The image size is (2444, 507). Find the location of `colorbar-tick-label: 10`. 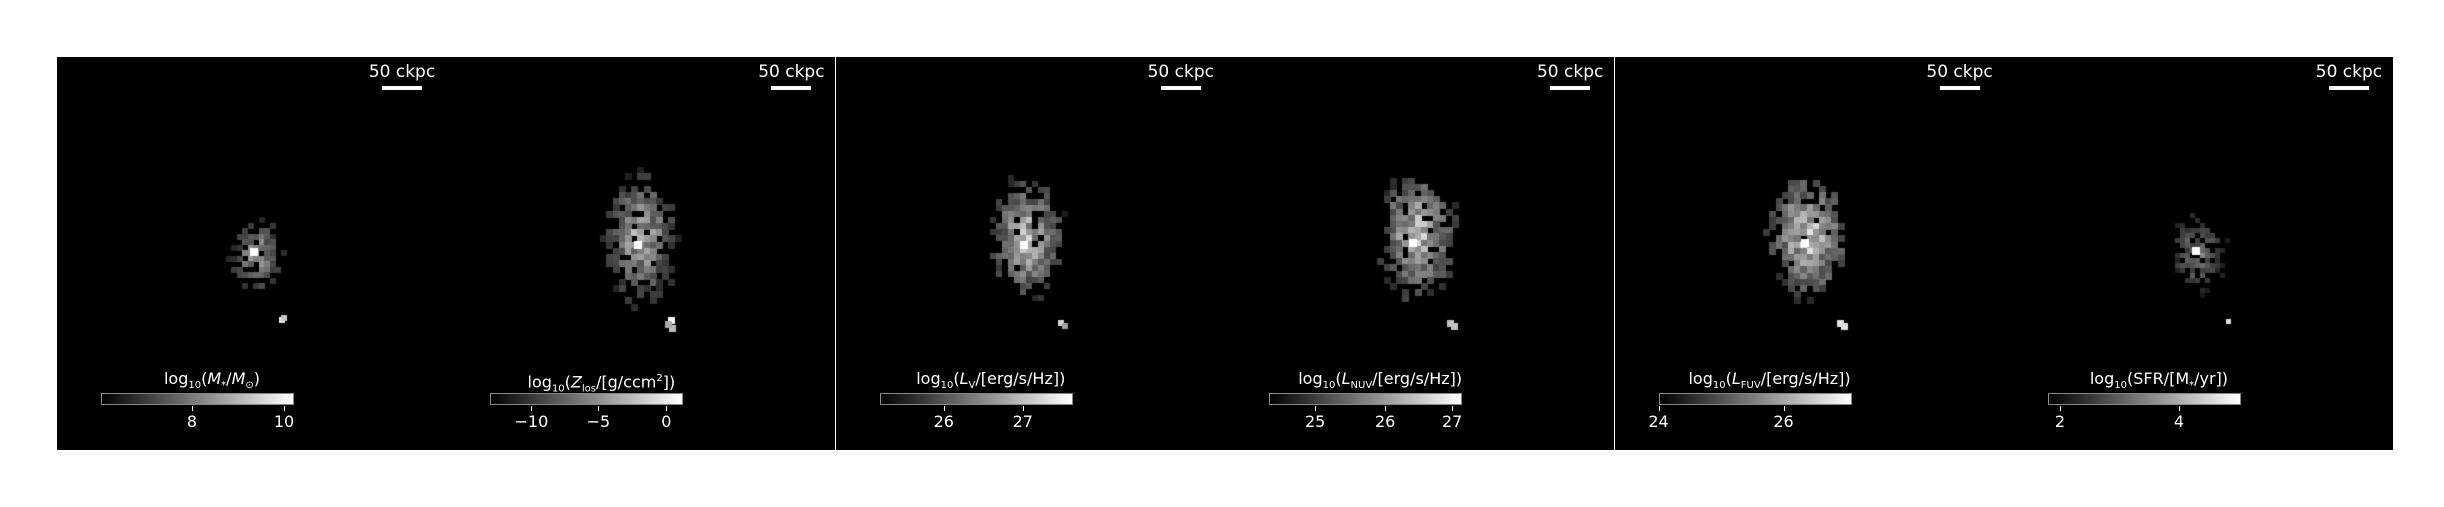

colorbar-tick-label: 10 is located at coordinates (284, 421).